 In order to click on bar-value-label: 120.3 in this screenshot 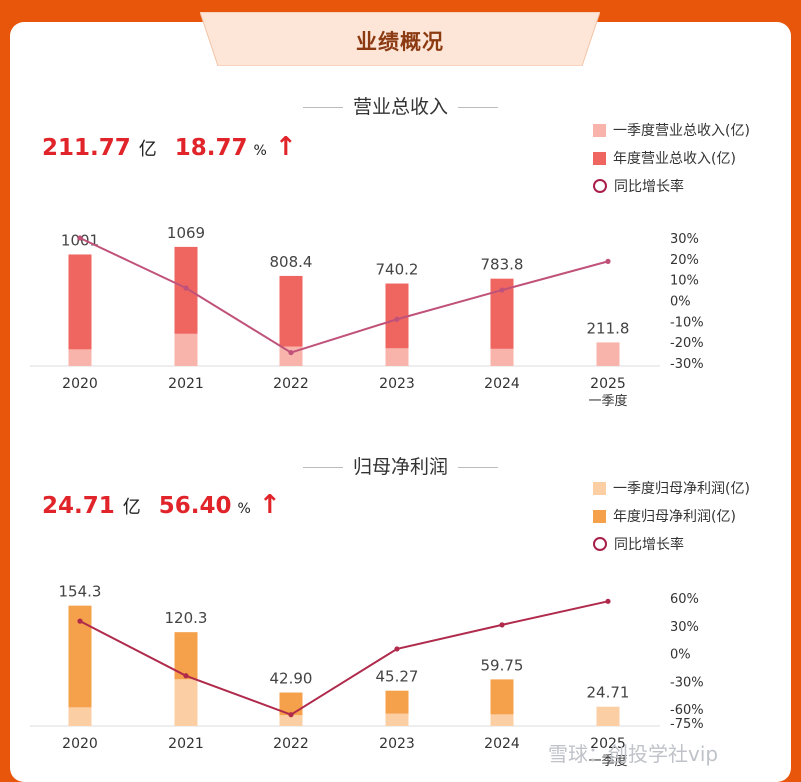, I will do `click(186, 618)`.